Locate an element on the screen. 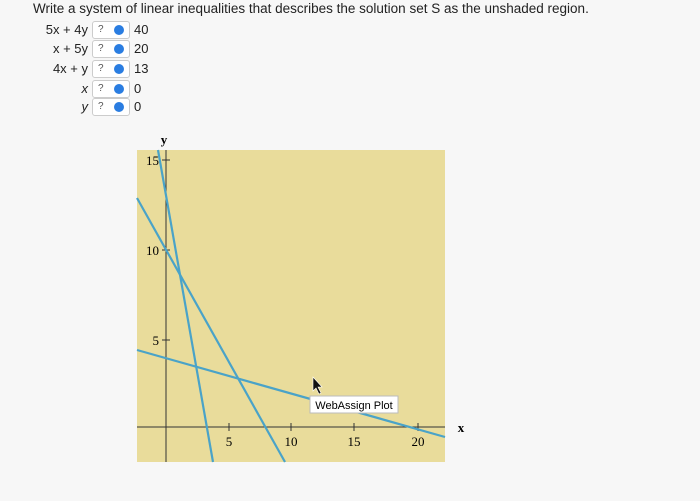 The width and height of the screenshot is (700, 501). inequality-row: y? 0 is located at coordinates (100, 107).